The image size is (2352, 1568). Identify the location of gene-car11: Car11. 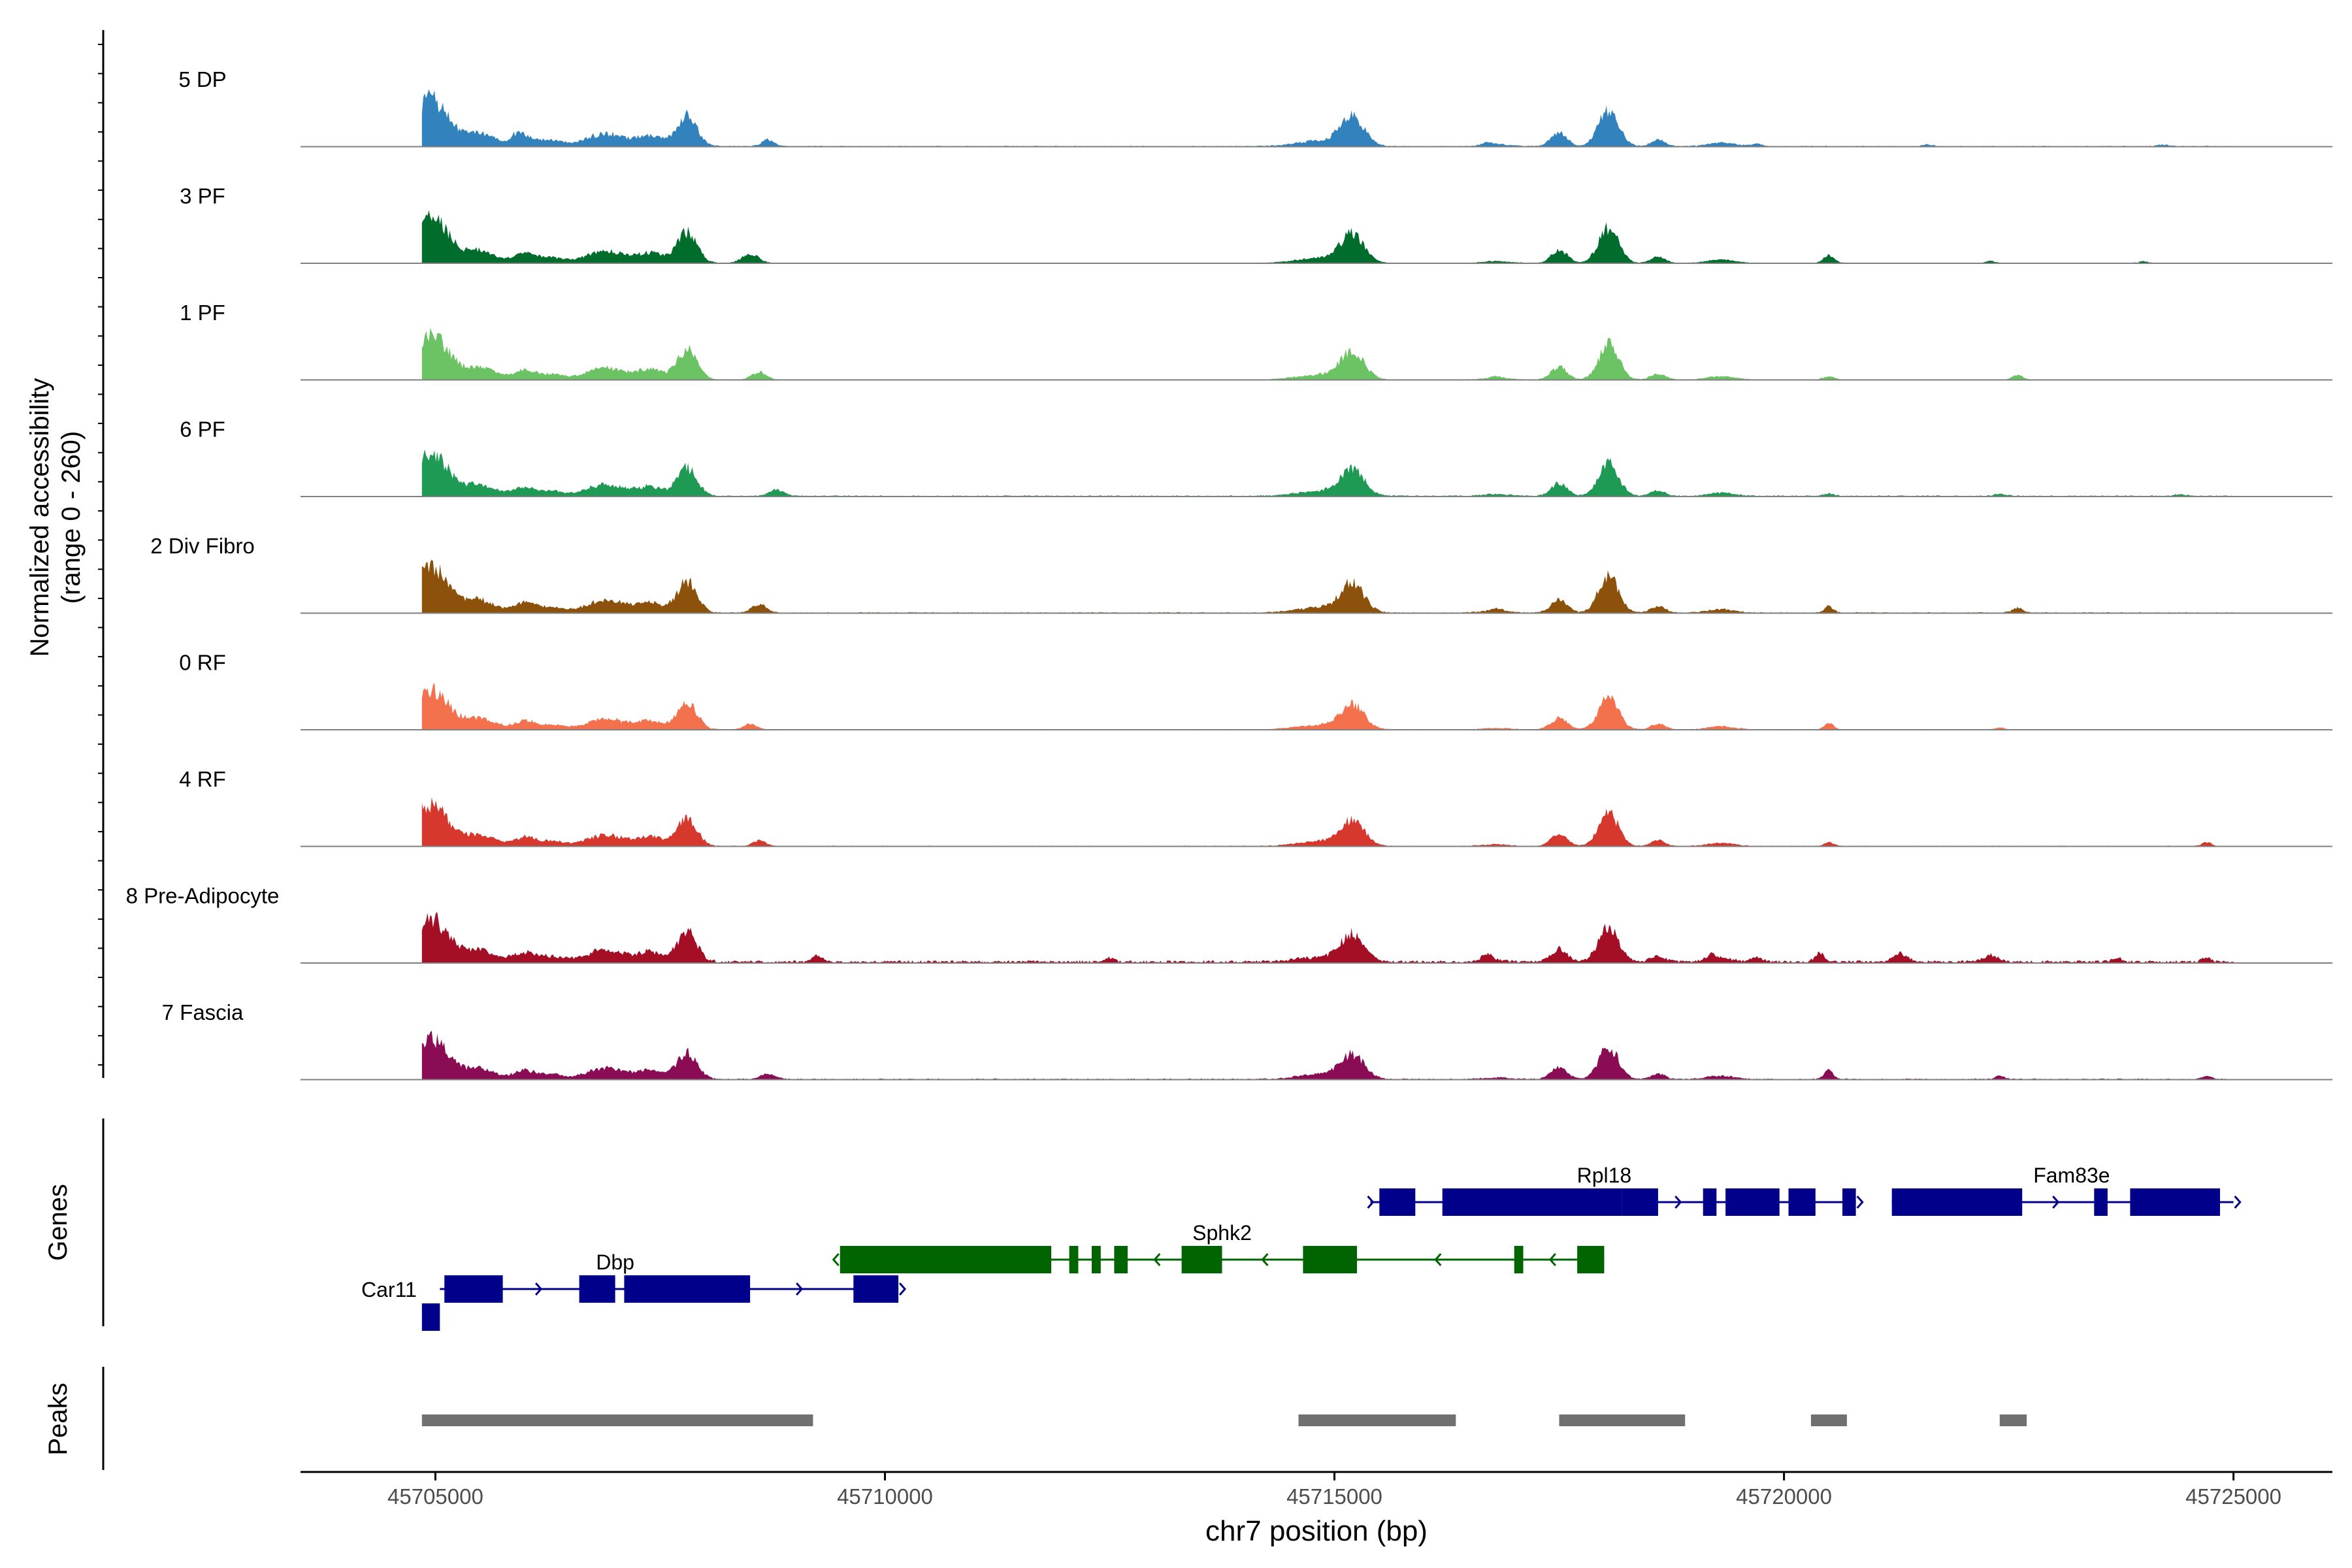
(400, 1304).